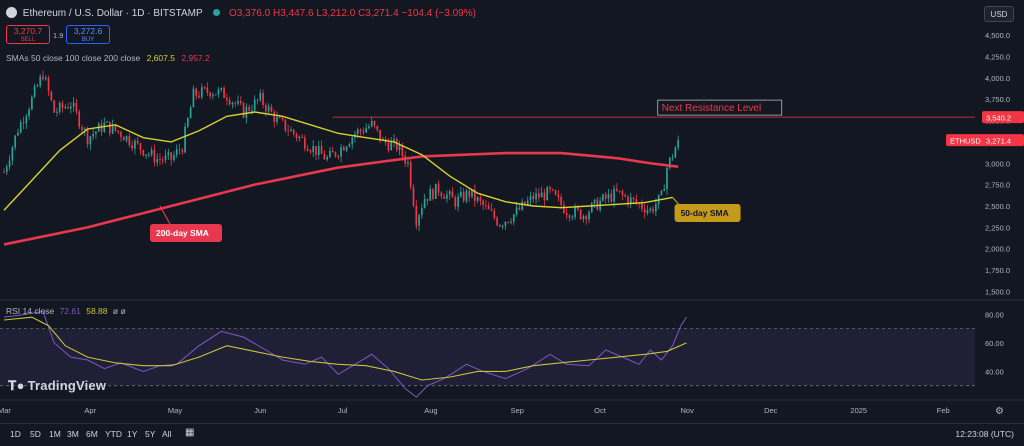  I want to click on price-tick-label: 3,750.0, so click(997, 99).